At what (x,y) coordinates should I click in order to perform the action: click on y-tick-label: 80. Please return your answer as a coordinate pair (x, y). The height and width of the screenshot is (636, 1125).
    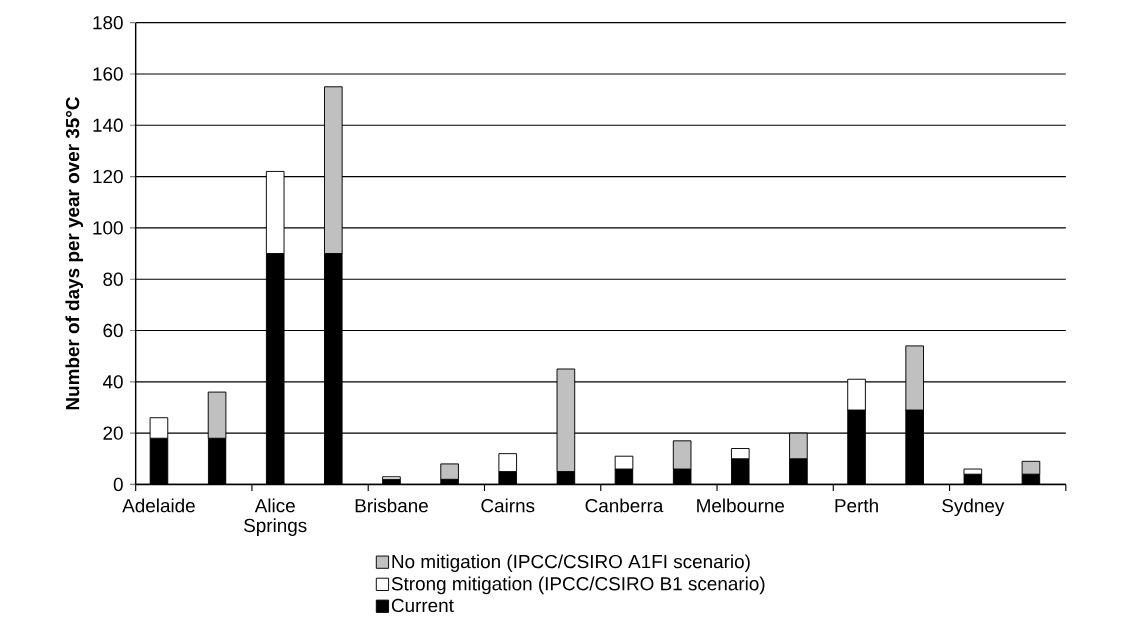
    Looking at the image, I should click on (113, 279).